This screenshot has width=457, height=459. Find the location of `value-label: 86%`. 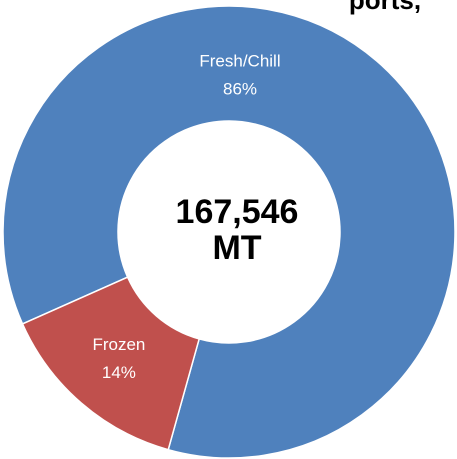

value-label: 86% is located at coordinates (240, 88).